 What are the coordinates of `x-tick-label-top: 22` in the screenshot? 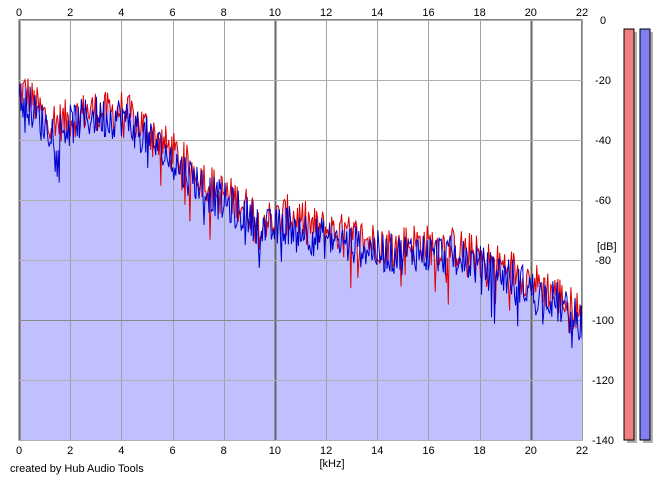 It's located at (582, 13).